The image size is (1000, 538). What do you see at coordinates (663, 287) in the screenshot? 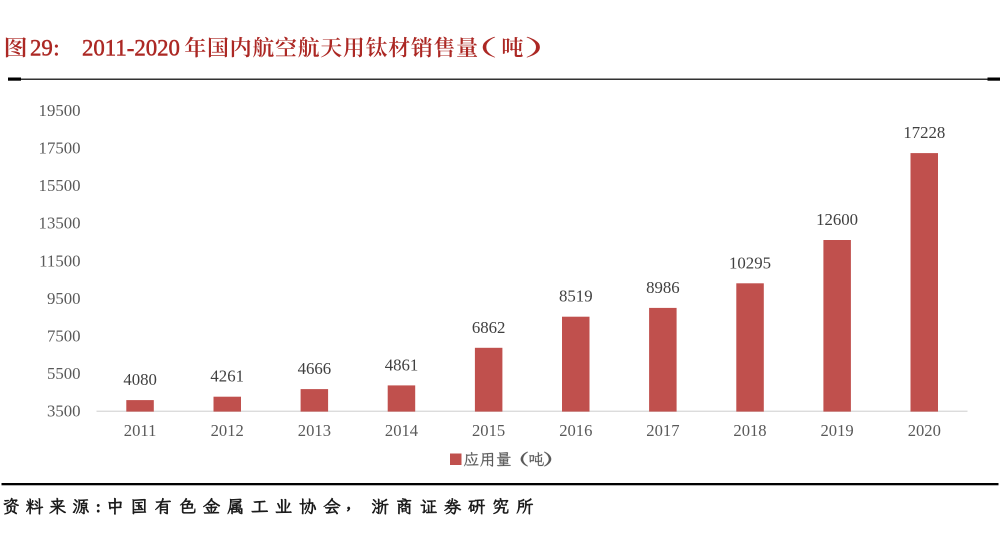
I see `svg-text: 8986` at bounding box center [663, 287].